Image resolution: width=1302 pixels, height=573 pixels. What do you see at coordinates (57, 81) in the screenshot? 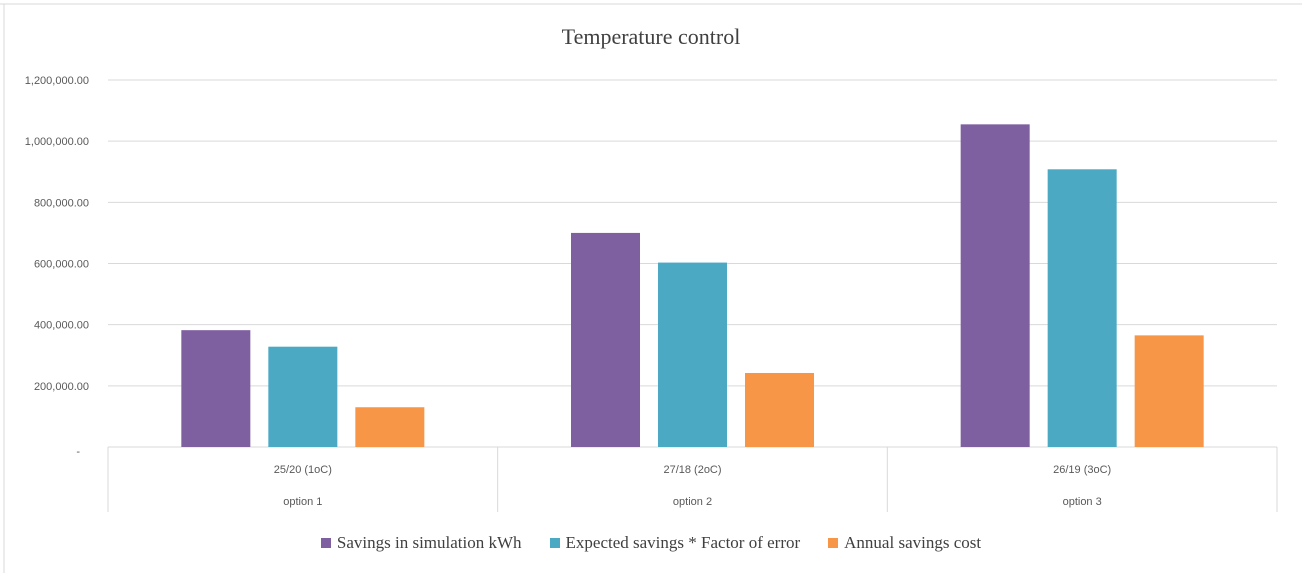
I see `y-tick-label: 1,200,000.00` at bounding box center [57, 81].